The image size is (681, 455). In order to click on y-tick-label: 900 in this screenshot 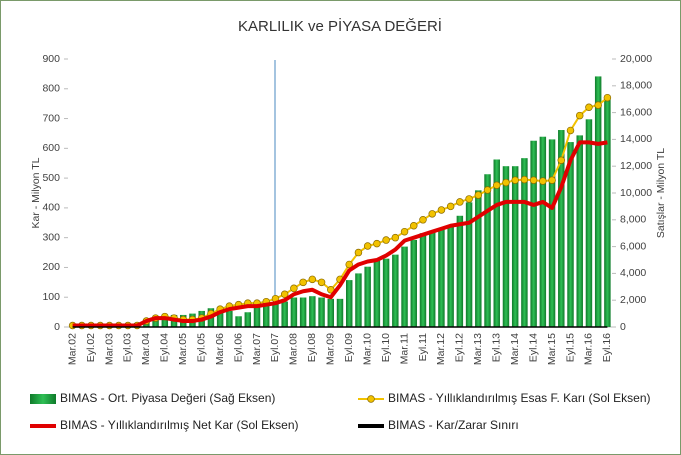, I will do `click(51, 59)`.